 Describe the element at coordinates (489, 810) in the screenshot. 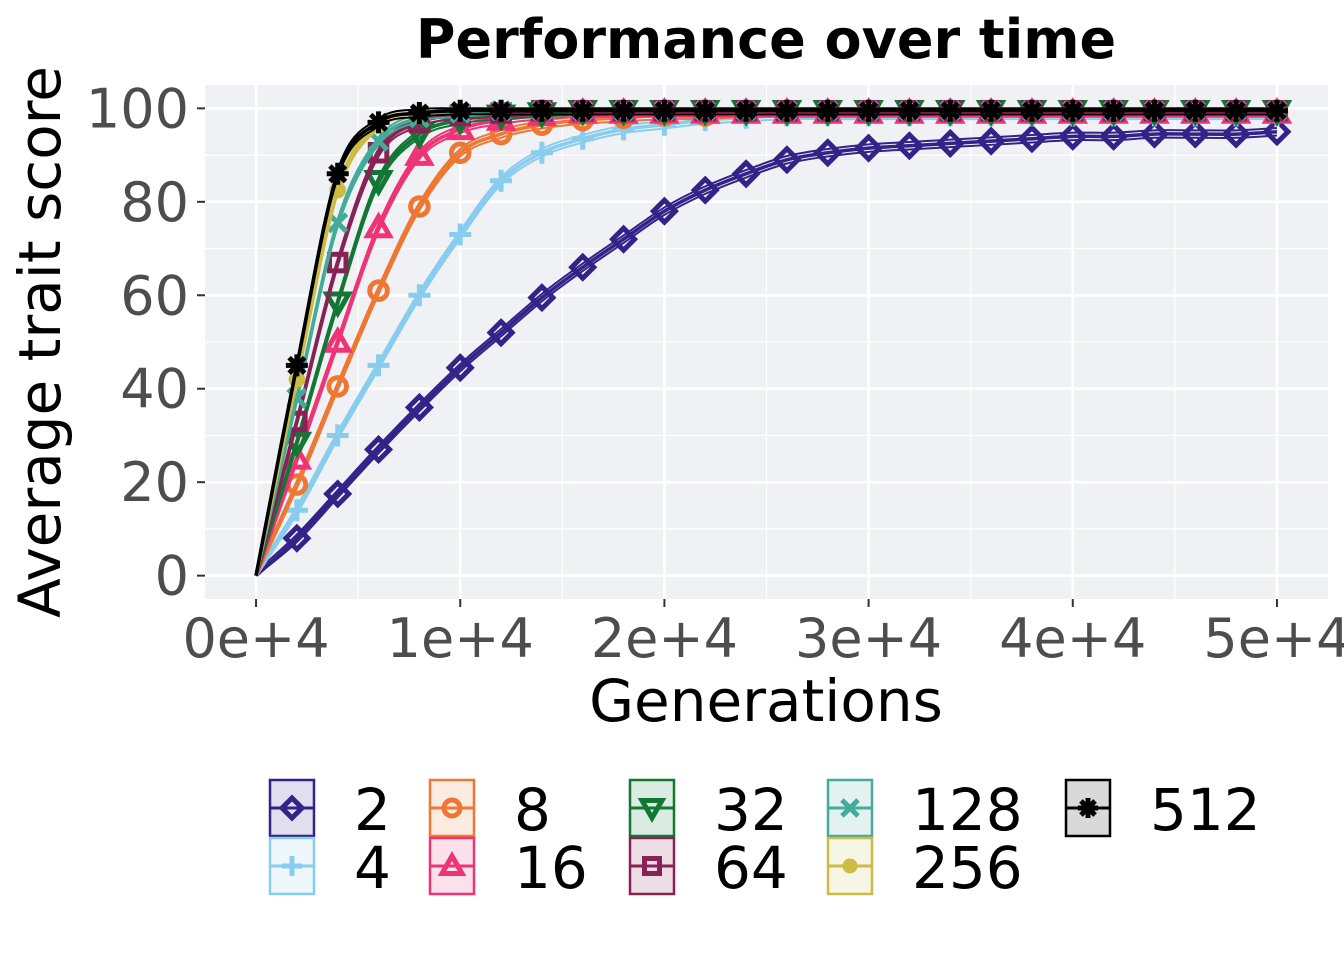

I see `legend-item-8: 8` at that location.